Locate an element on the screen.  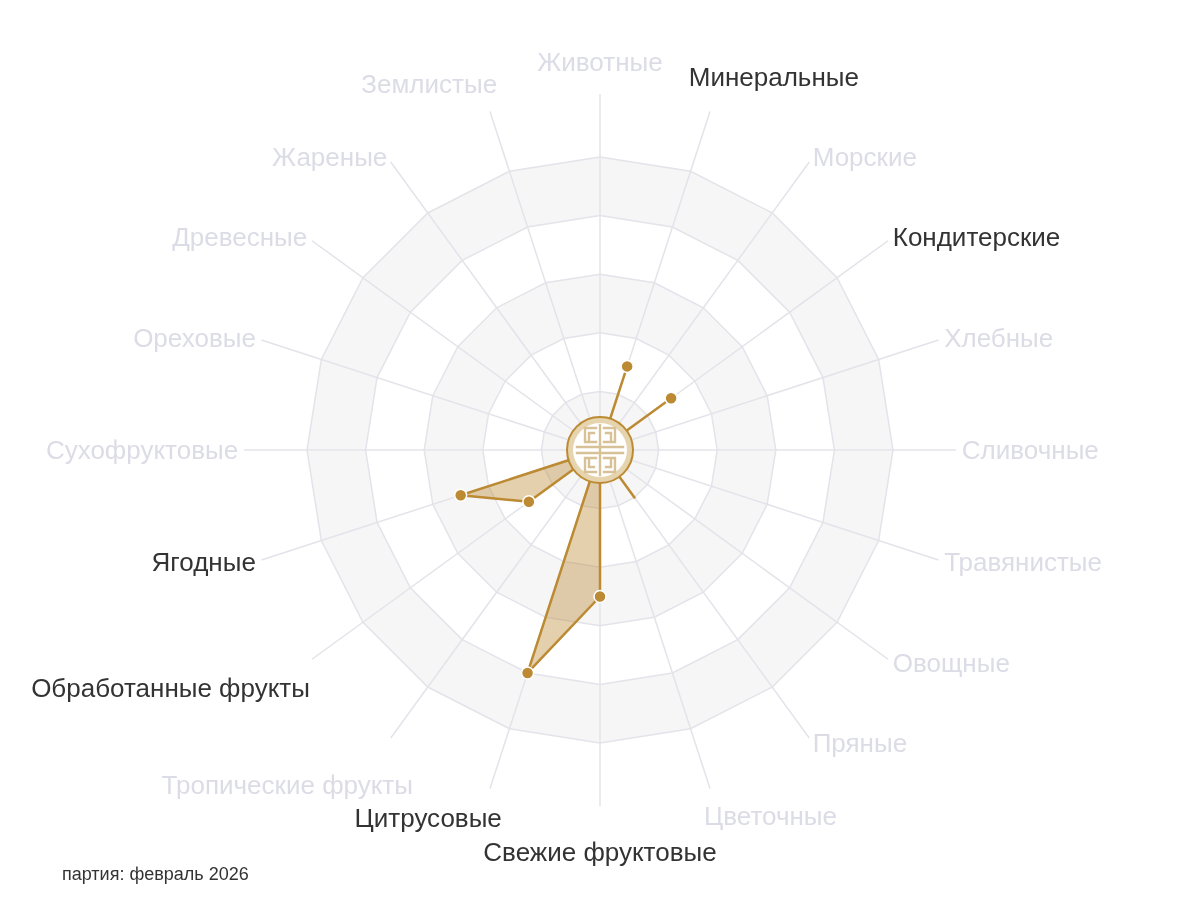
spoke-label: Цитрусовые is located at coordinates (428, 818).